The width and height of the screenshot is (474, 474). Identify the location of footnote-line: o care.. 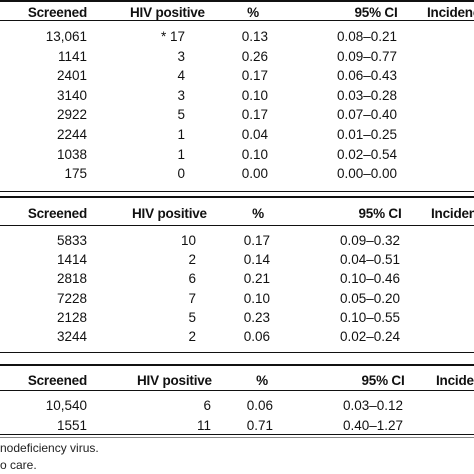
(18, 465).